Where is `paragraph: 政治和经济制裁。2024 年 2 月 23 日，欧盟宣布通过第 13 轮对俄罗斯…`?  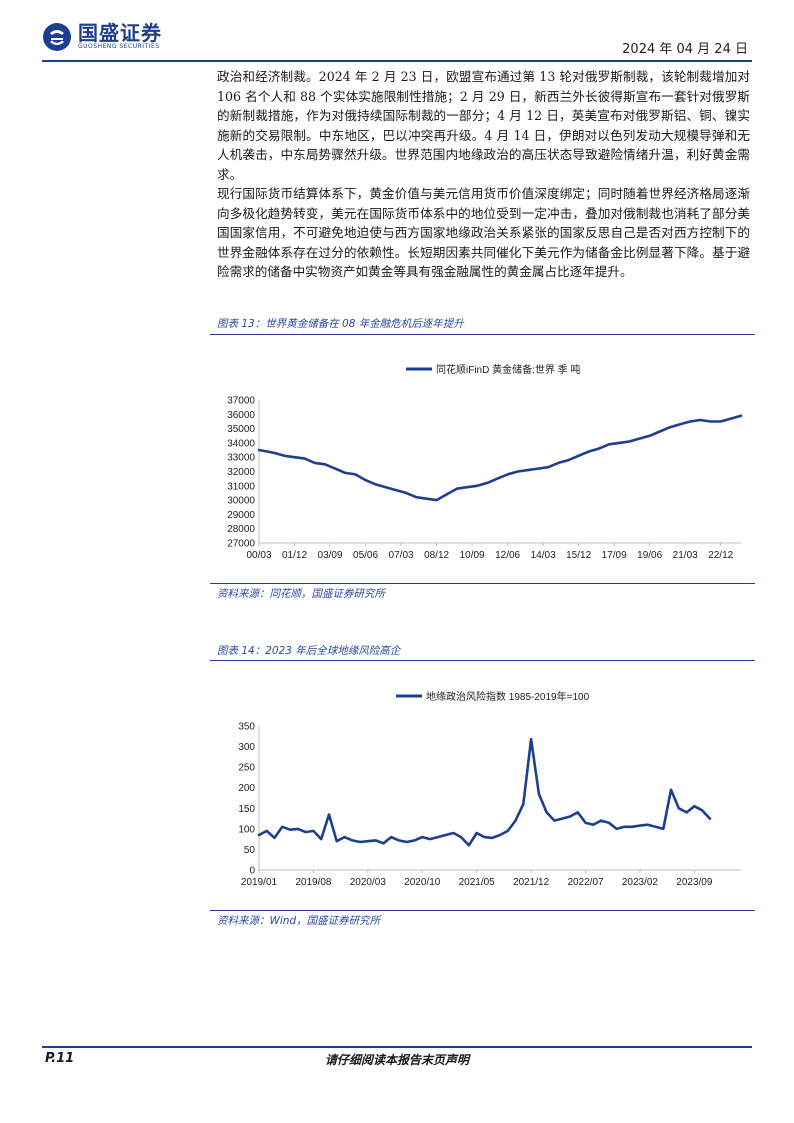
paragraph: 政治和经济制裁。2024 年 2 月 23 日，欧盟宣布通过第 13 轮对俄罗斯… is located at coordinates (483, 125).